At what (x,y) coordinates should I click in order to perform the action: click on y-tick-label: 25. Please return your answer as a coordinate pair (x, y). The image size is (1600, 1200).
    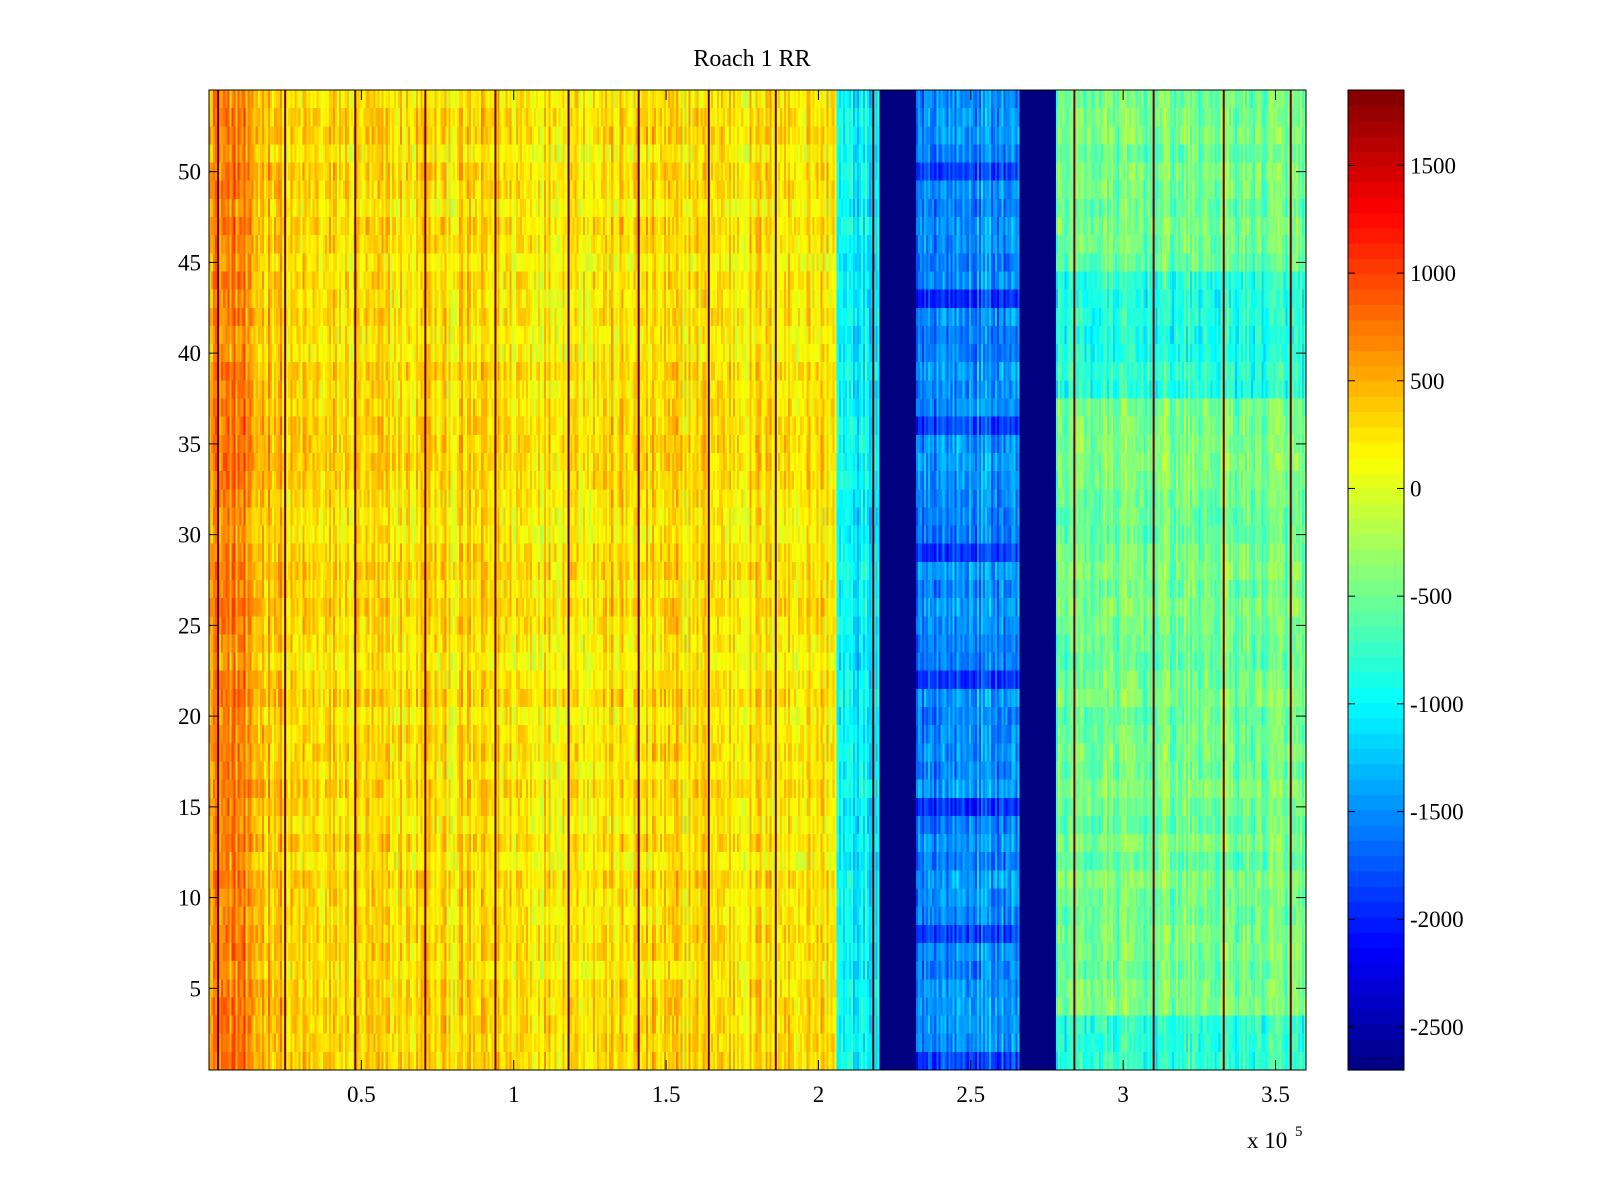
    Looking at the image, I should click on (189, 625).